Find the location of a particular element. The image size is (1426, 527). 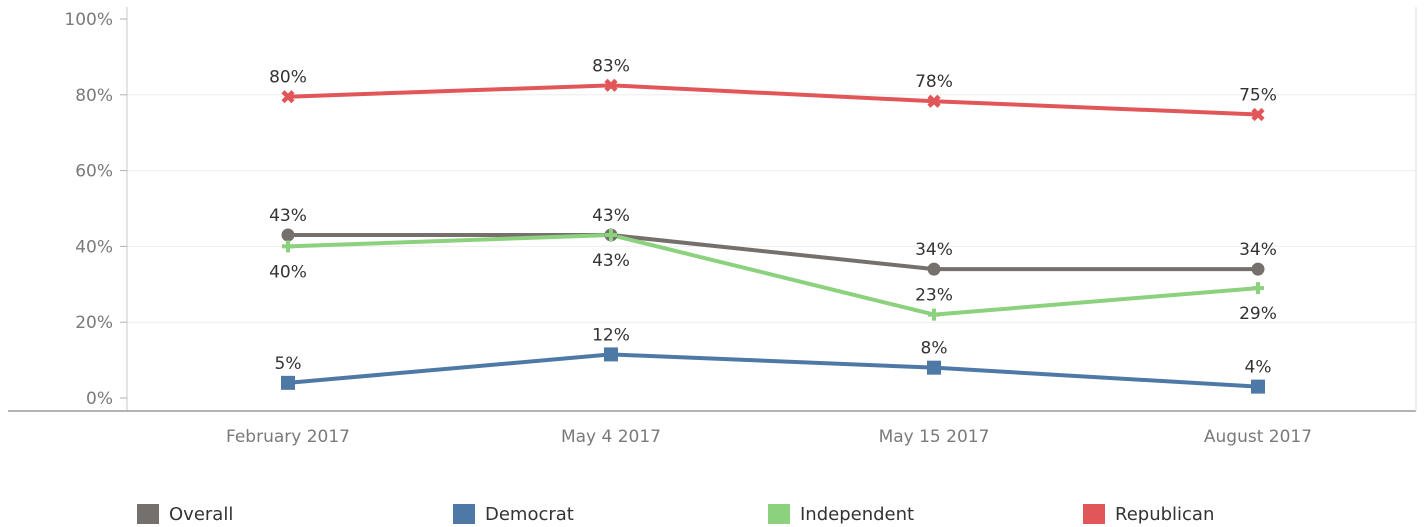

legend-swatch-overall is located at coordinates (148, 514).